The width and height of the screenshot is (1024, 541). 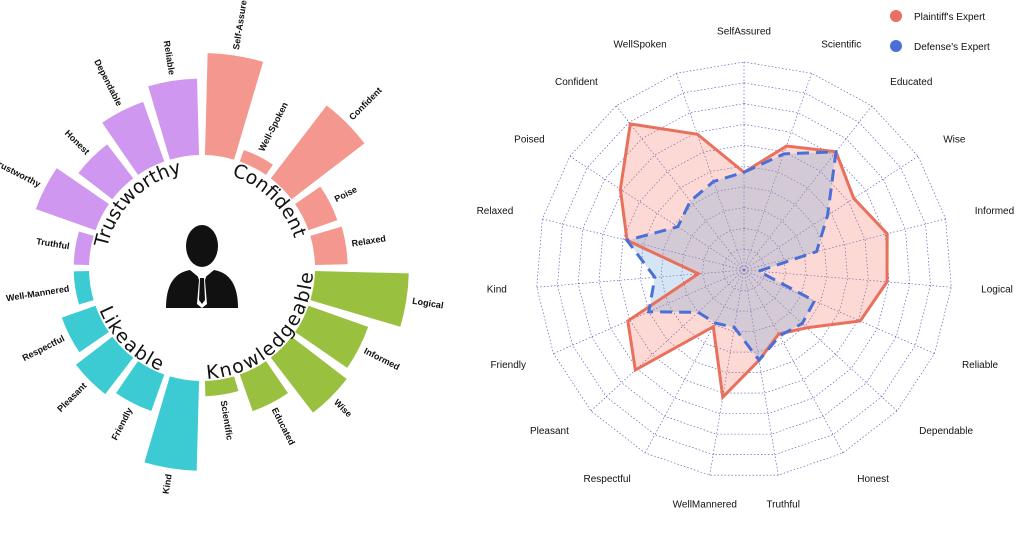 I want to click on axis-label-wellspoken: WellSpoken, so click(x=640, y=45).